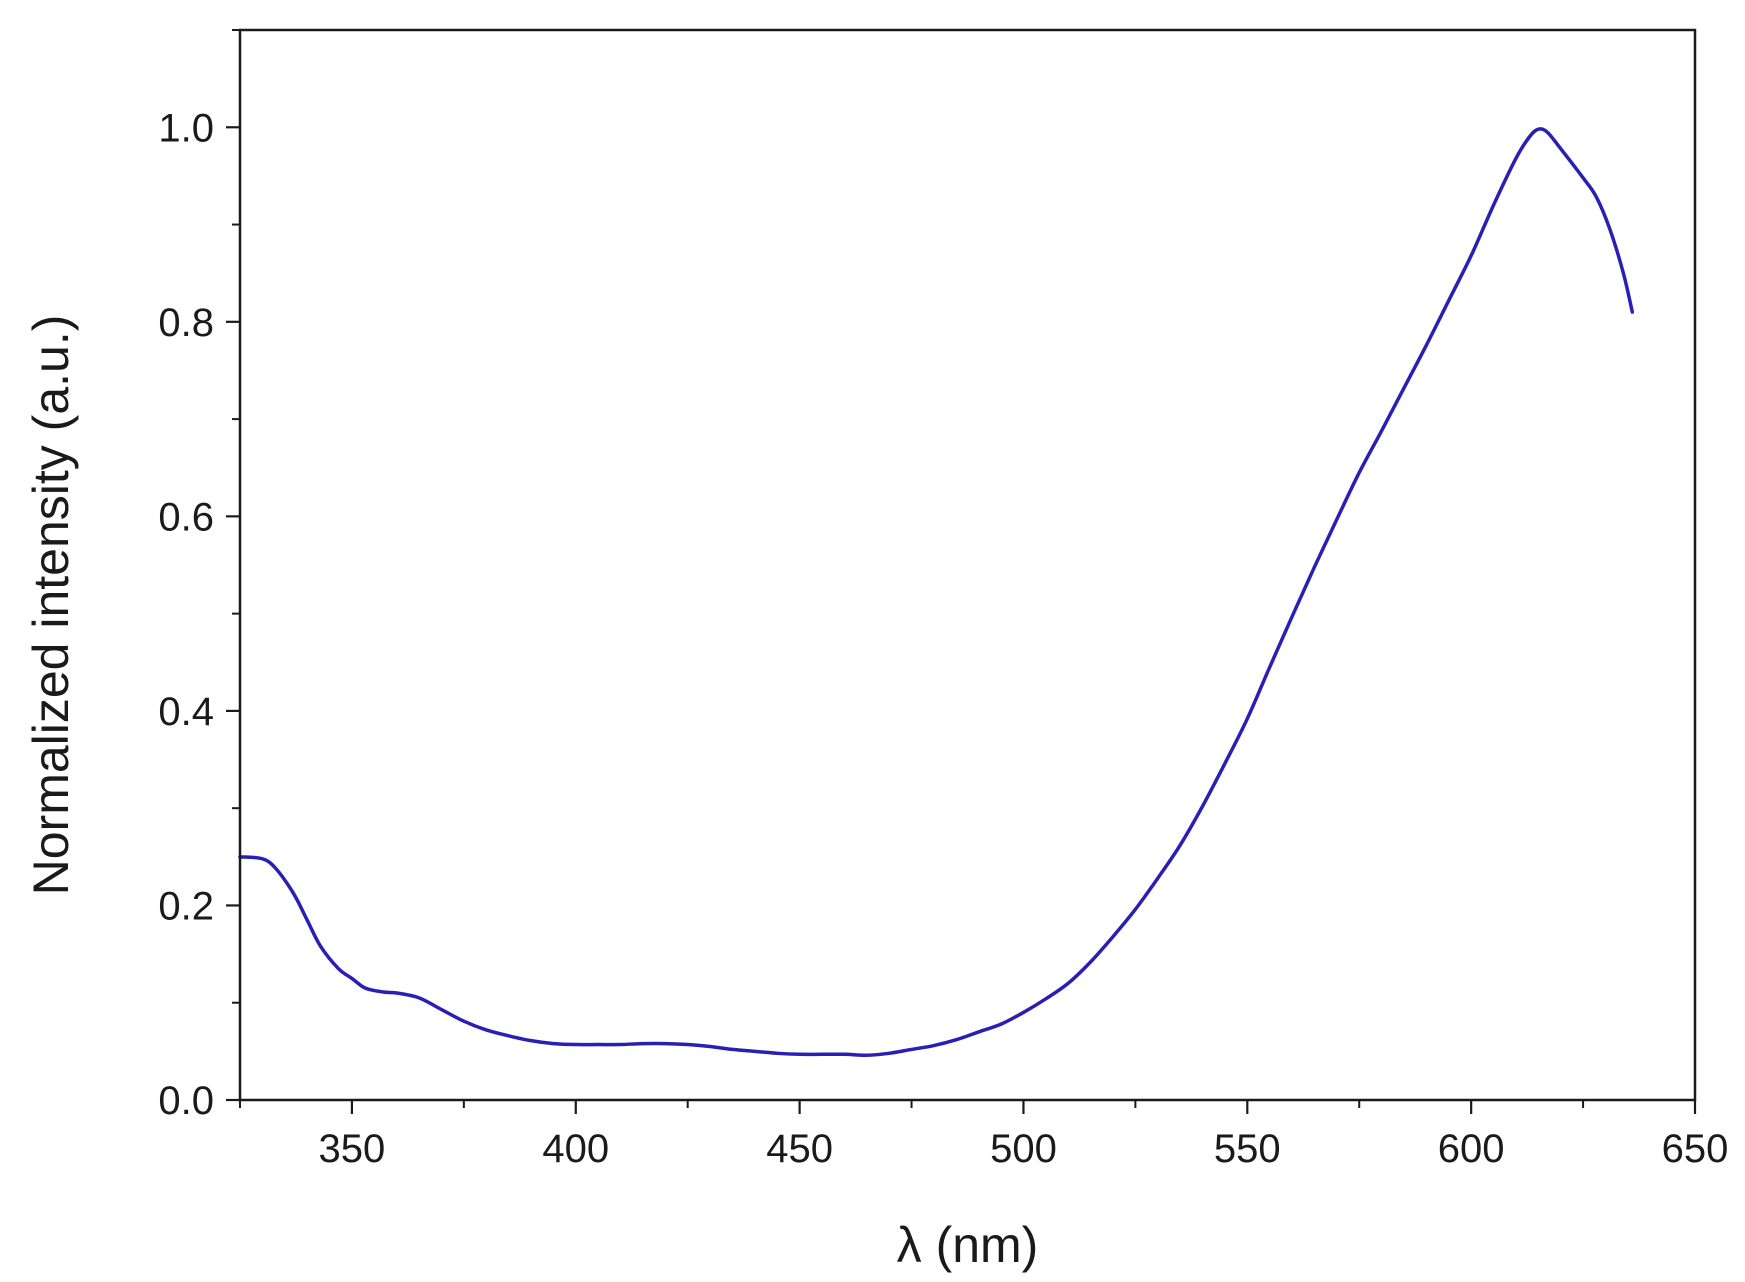  Describe the element at coordinates (186, 517) in the screenshot. I see `y-tick-label: 0.6` at that location.